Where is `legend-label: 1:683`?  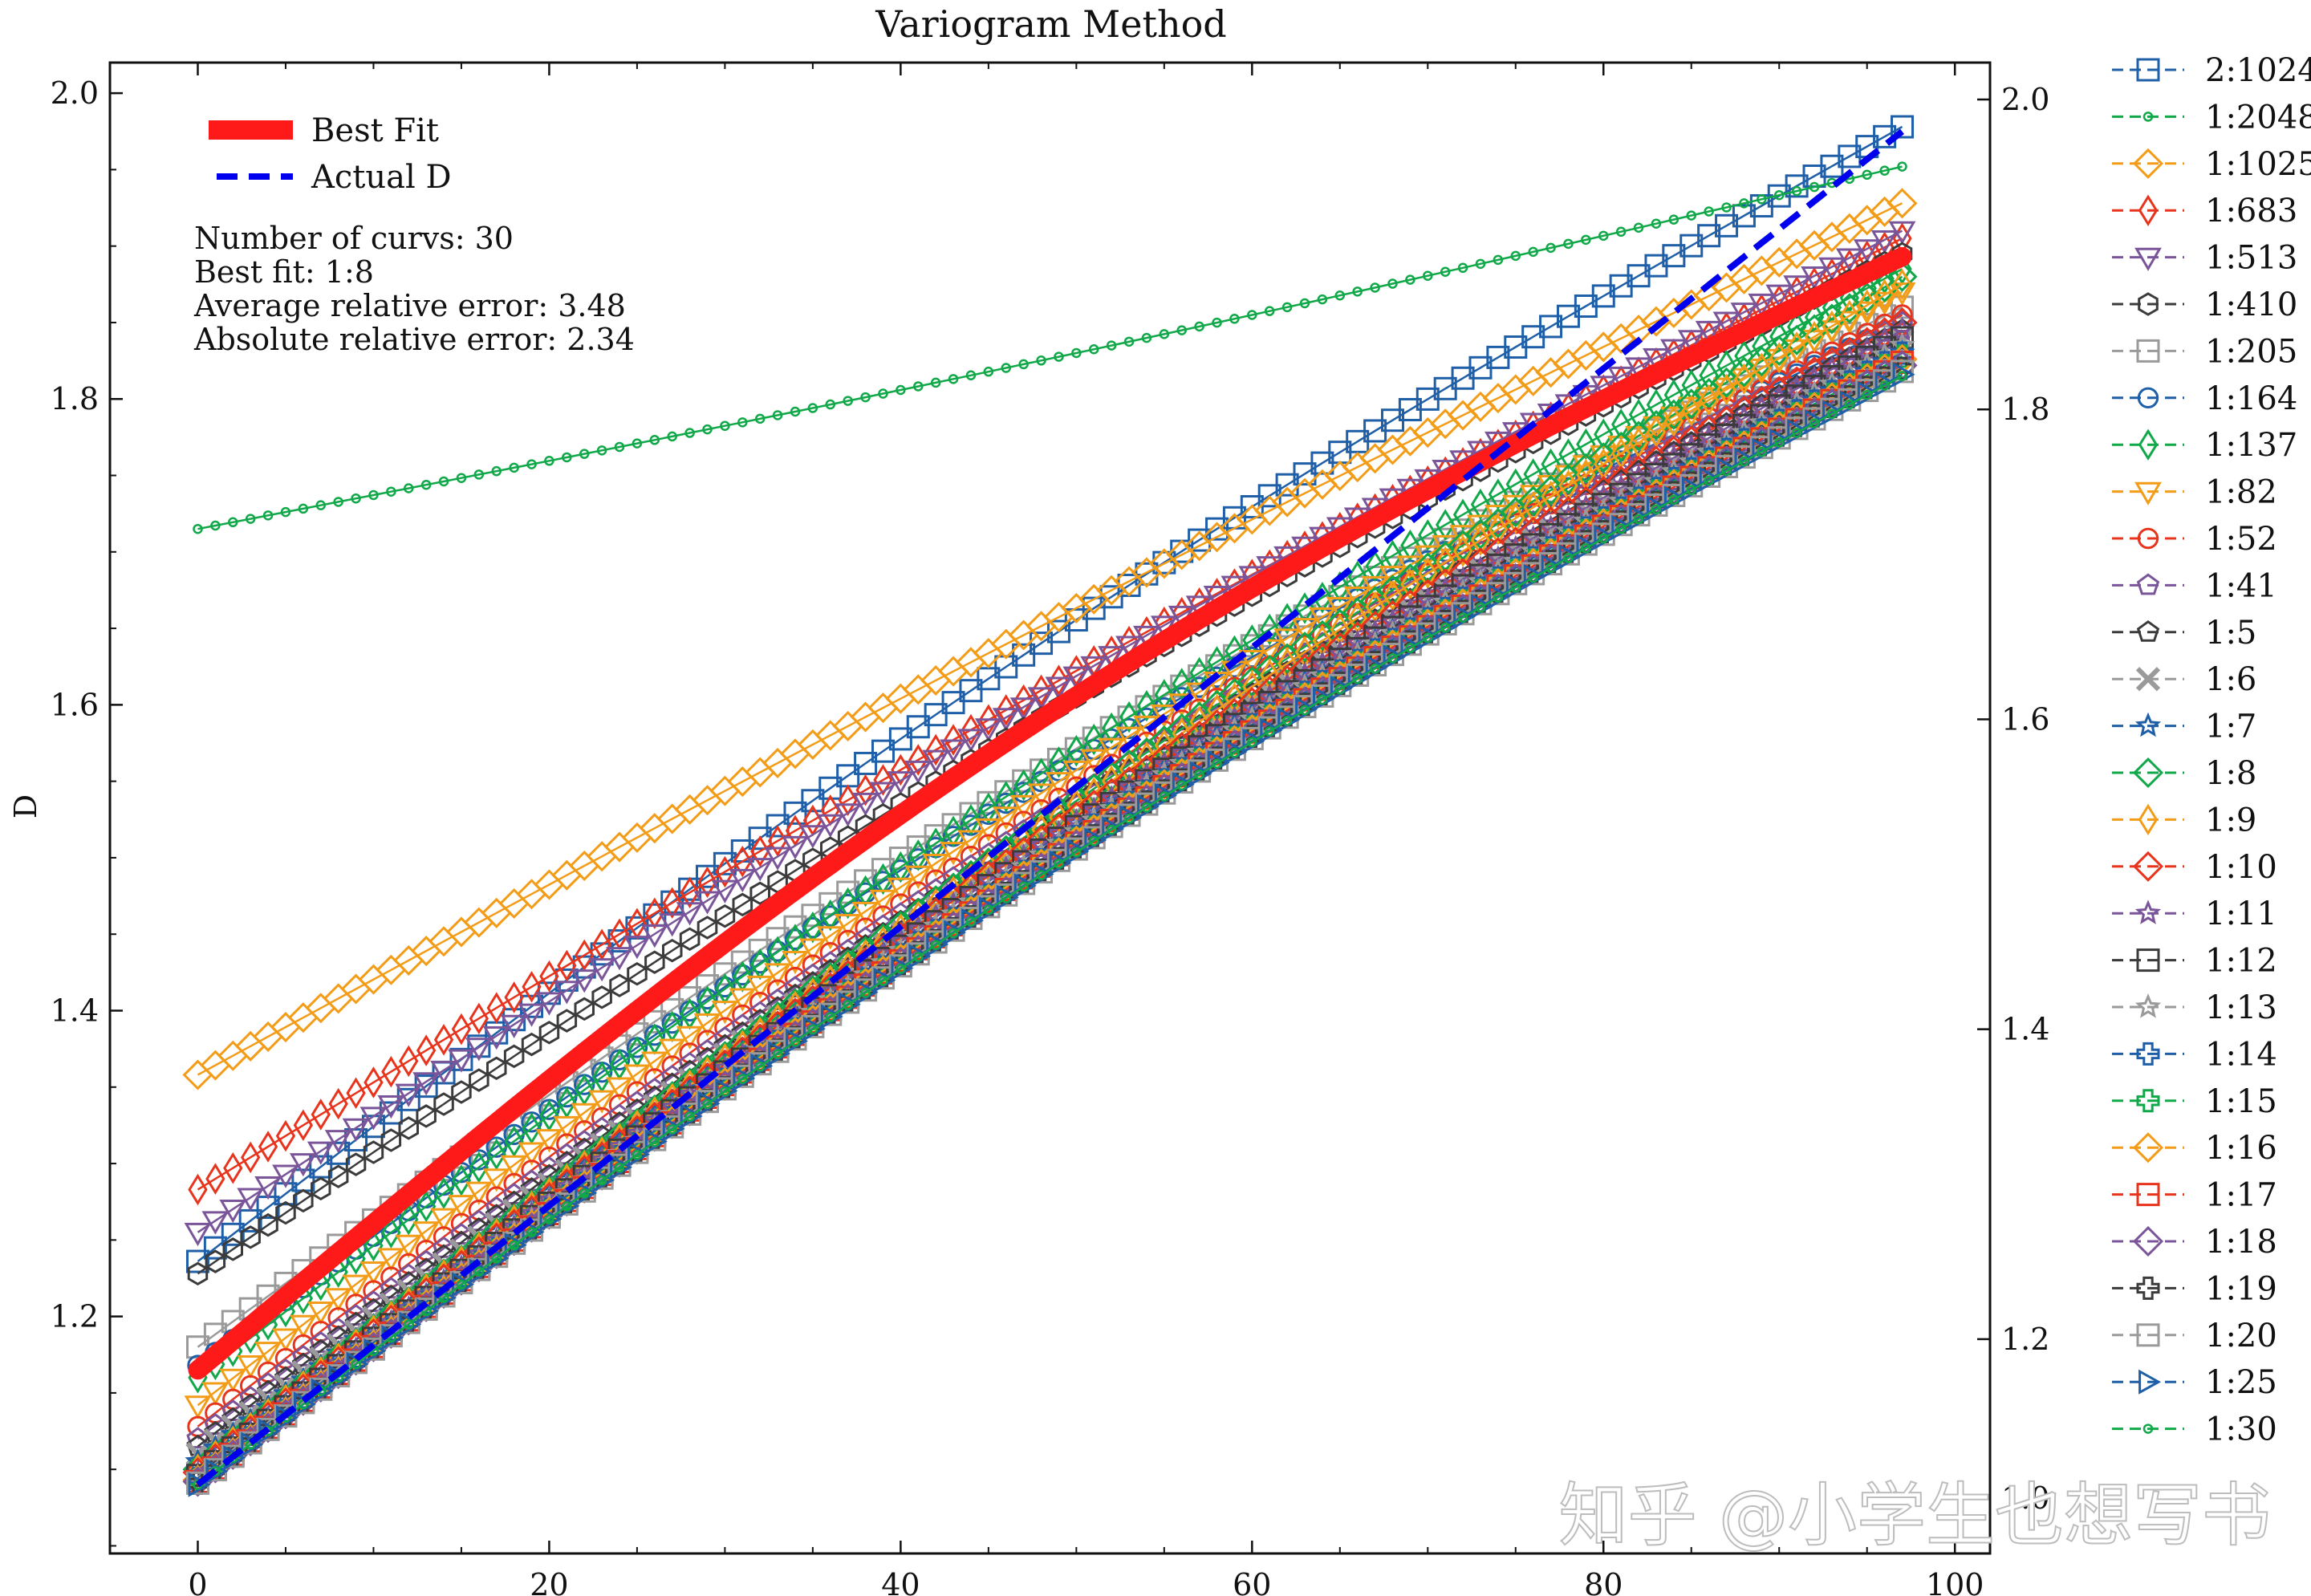
legend-label: 1:683 is located at coordinates (2251, 211).